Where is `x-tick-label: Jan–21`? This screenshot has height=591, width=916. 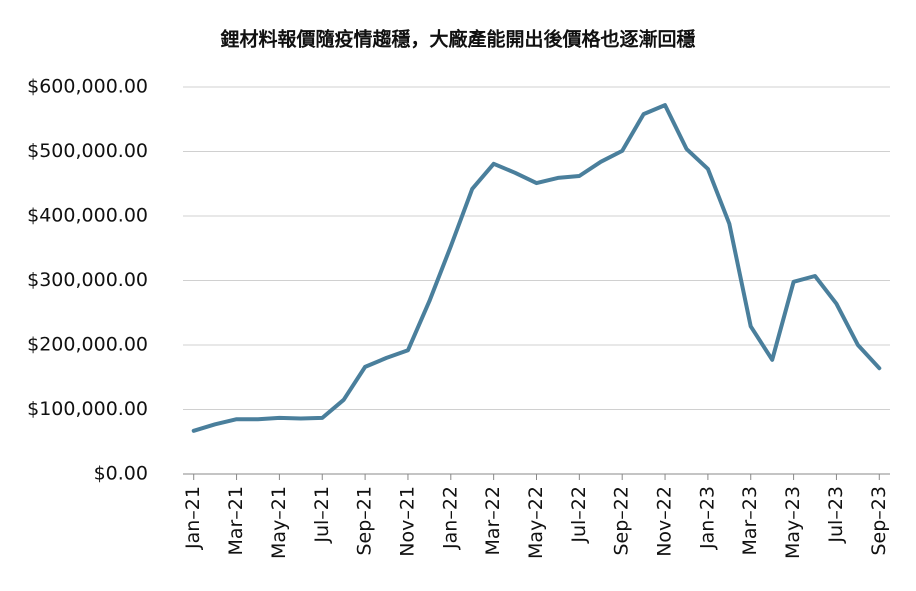 x-tick-label: Jan–21 is located at coordinates (193, 518).